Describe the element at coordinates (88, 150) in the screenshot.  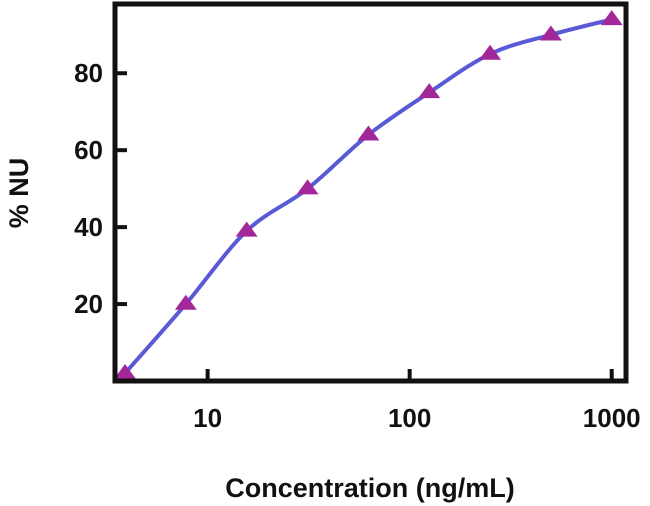
I see `y-tick-label: 60` at that location.